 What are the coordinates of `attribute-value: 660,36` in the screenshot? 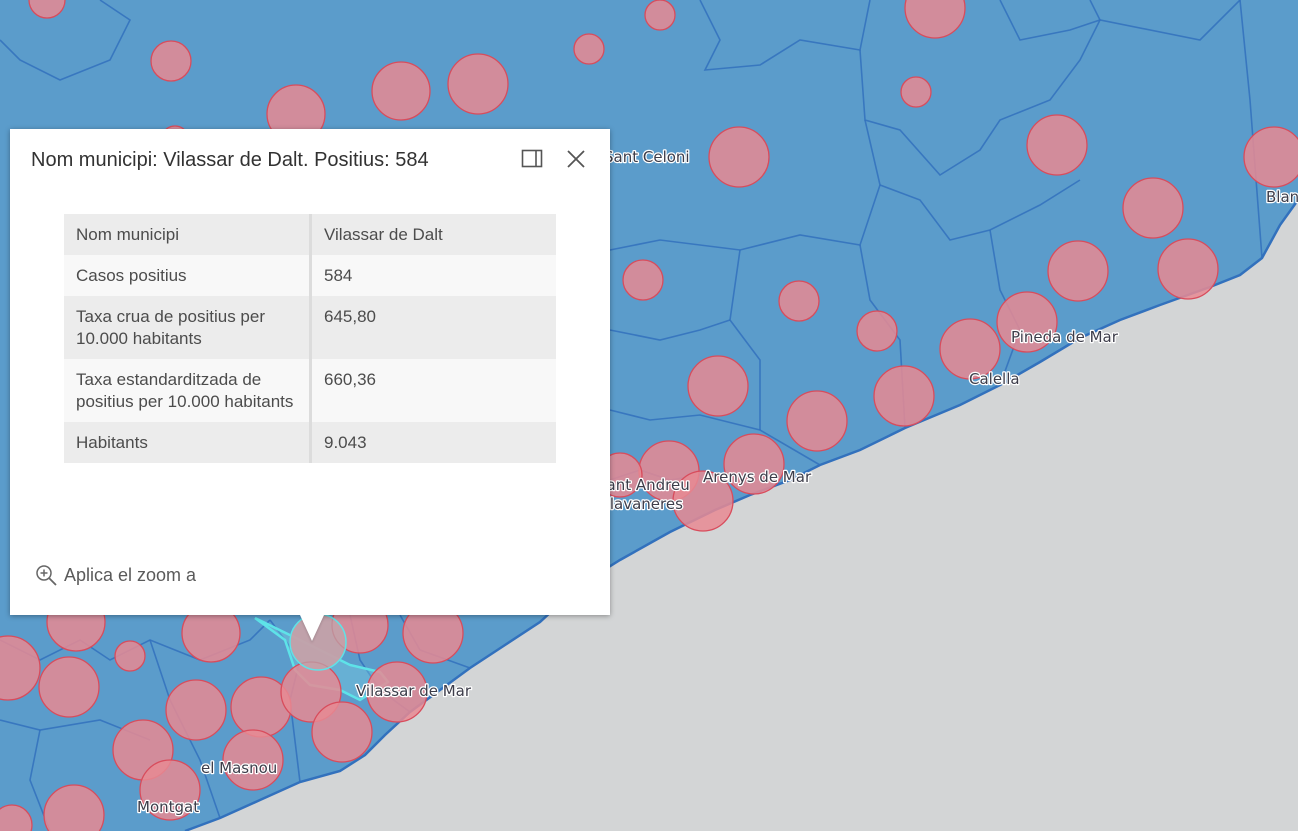 It's located at (433, 390).